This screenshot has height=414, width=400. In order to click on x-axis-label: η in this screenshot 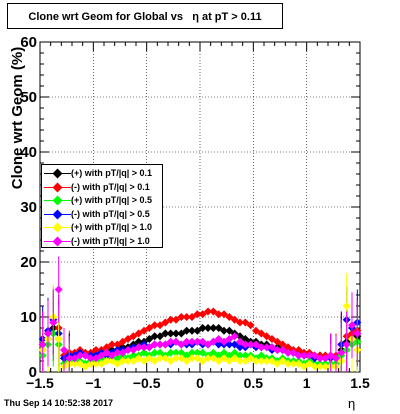, I will do `click(352, 403)`.